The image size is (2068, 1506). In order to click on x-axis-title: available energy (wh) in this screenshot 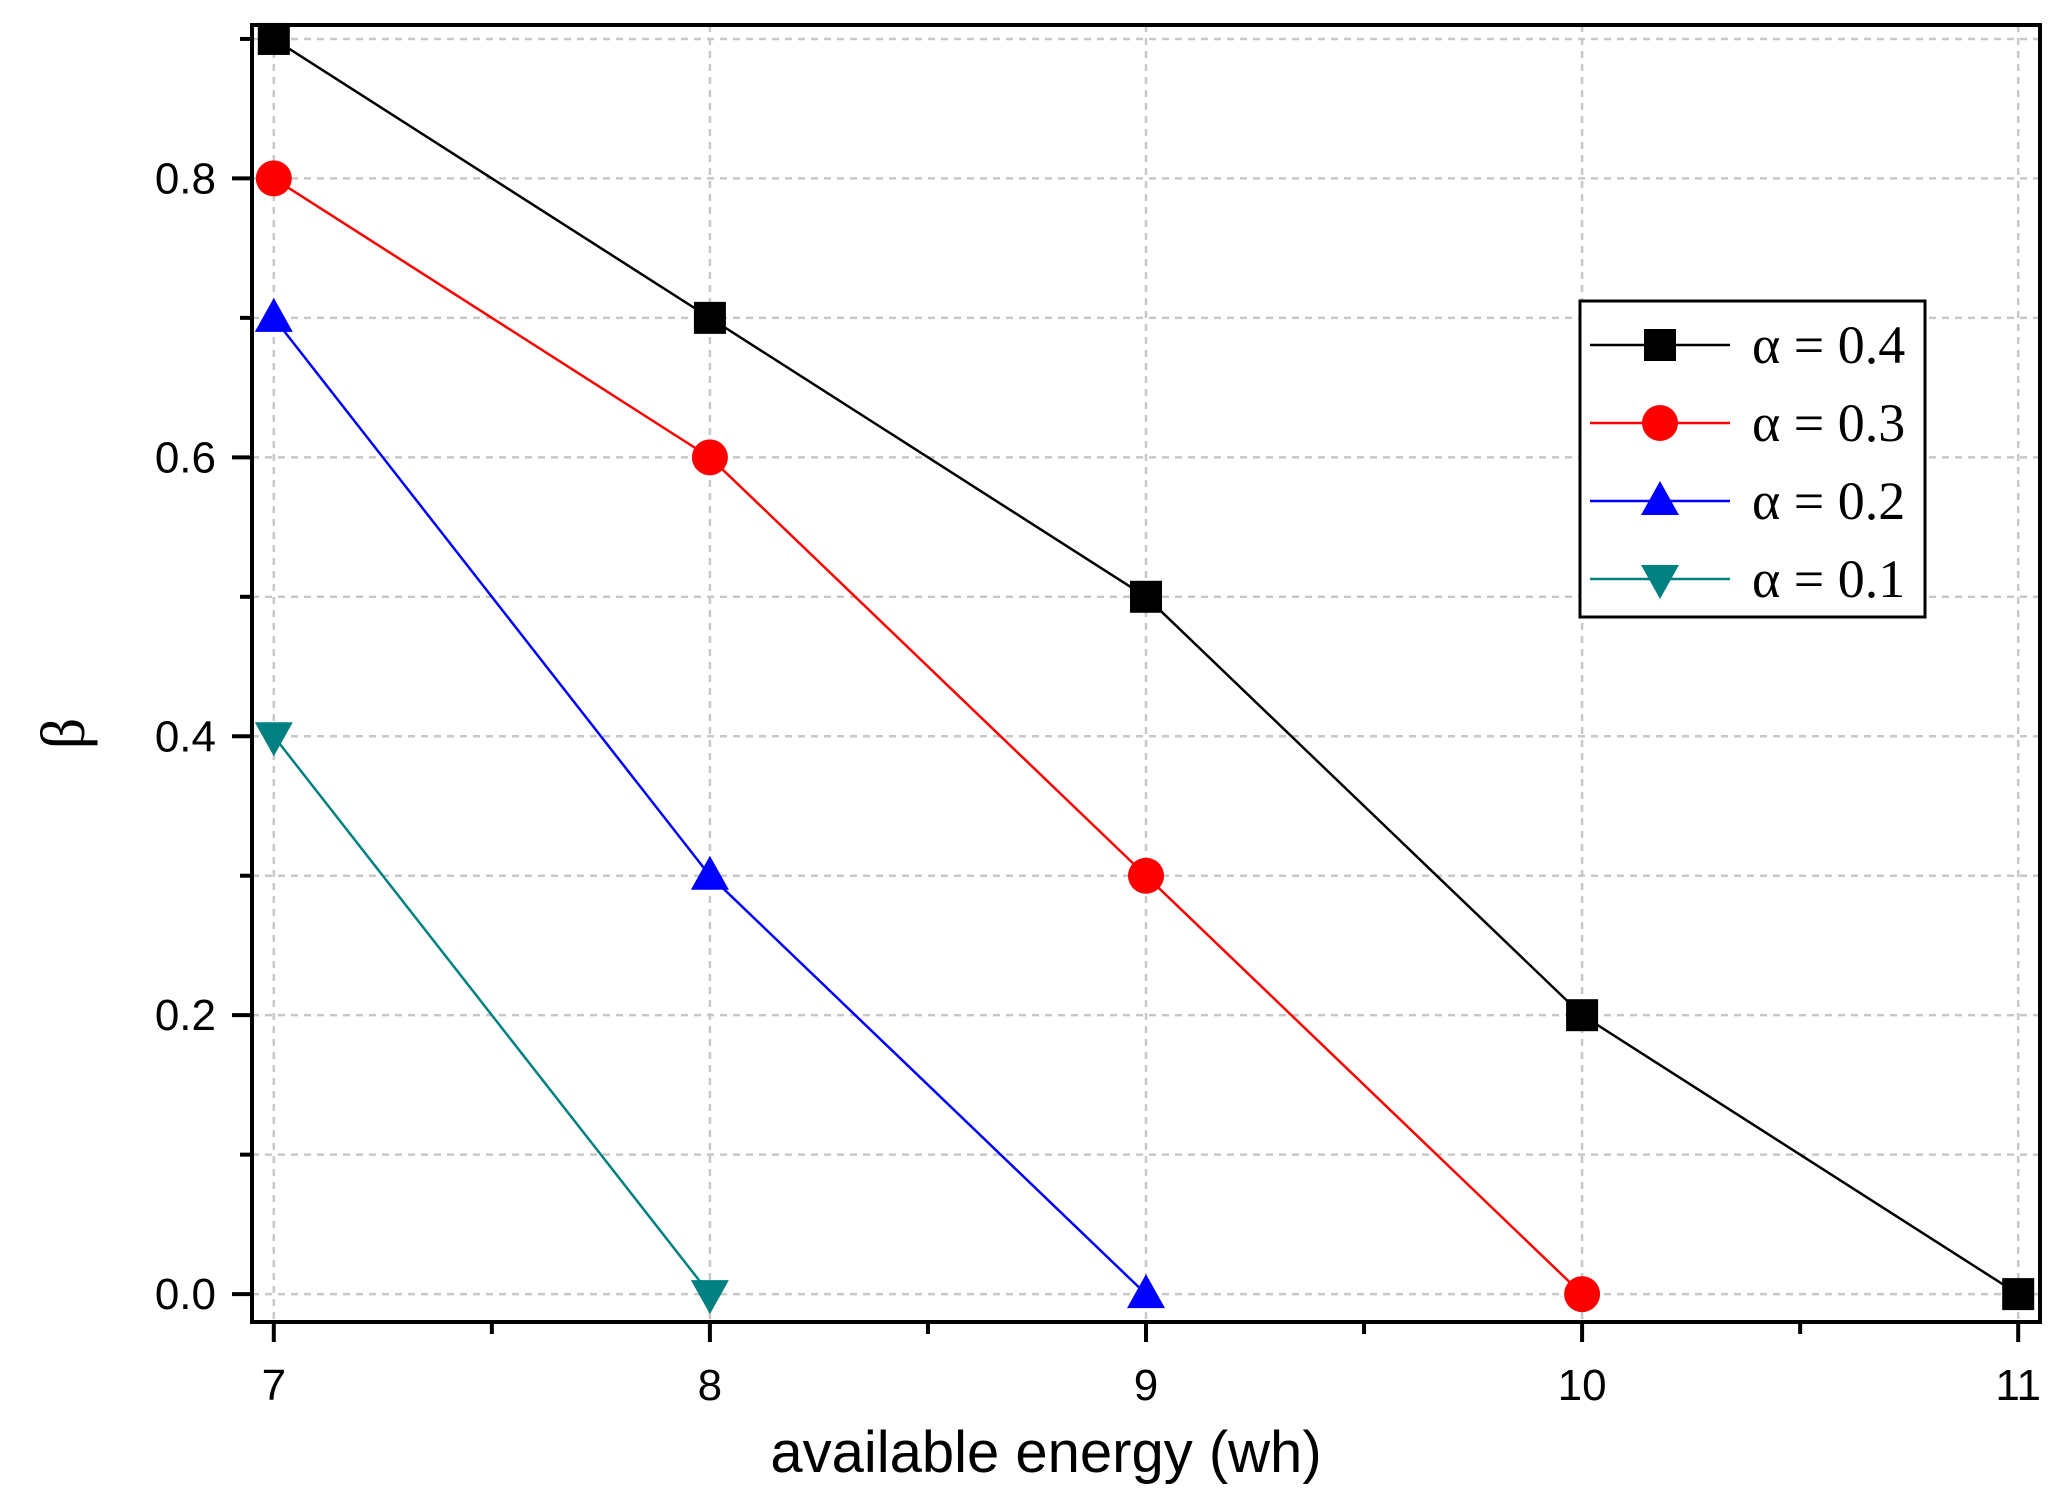, I will do `click(1045, 1452)`.